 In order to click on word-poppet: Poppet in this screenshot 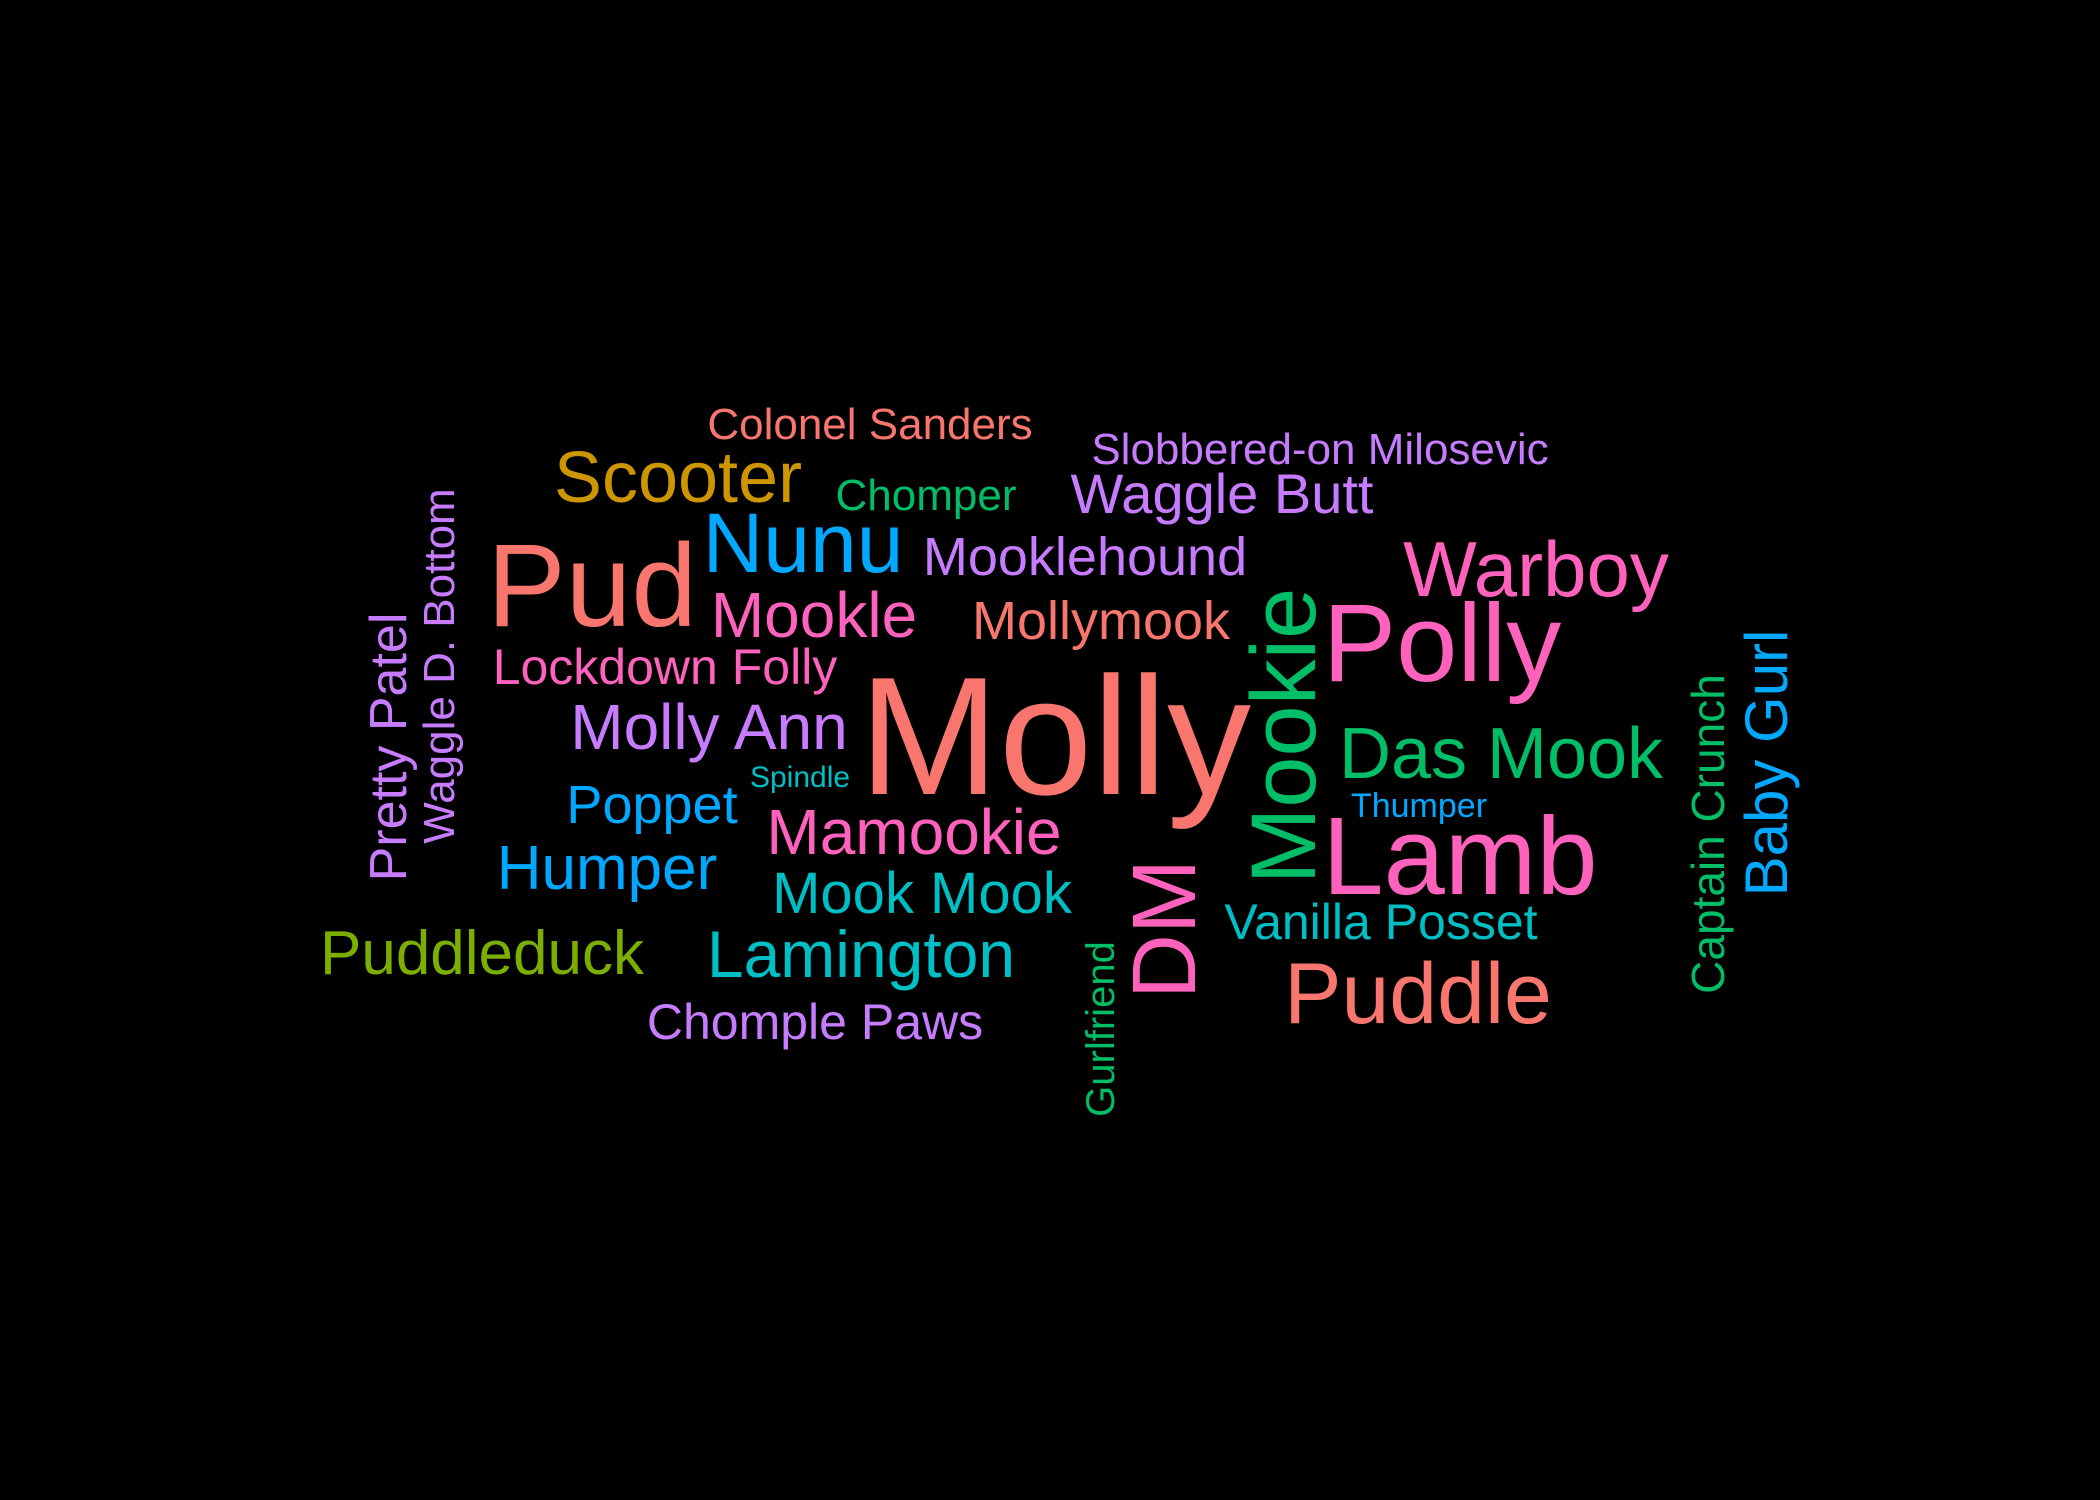, I will do `click(652, 805)`.